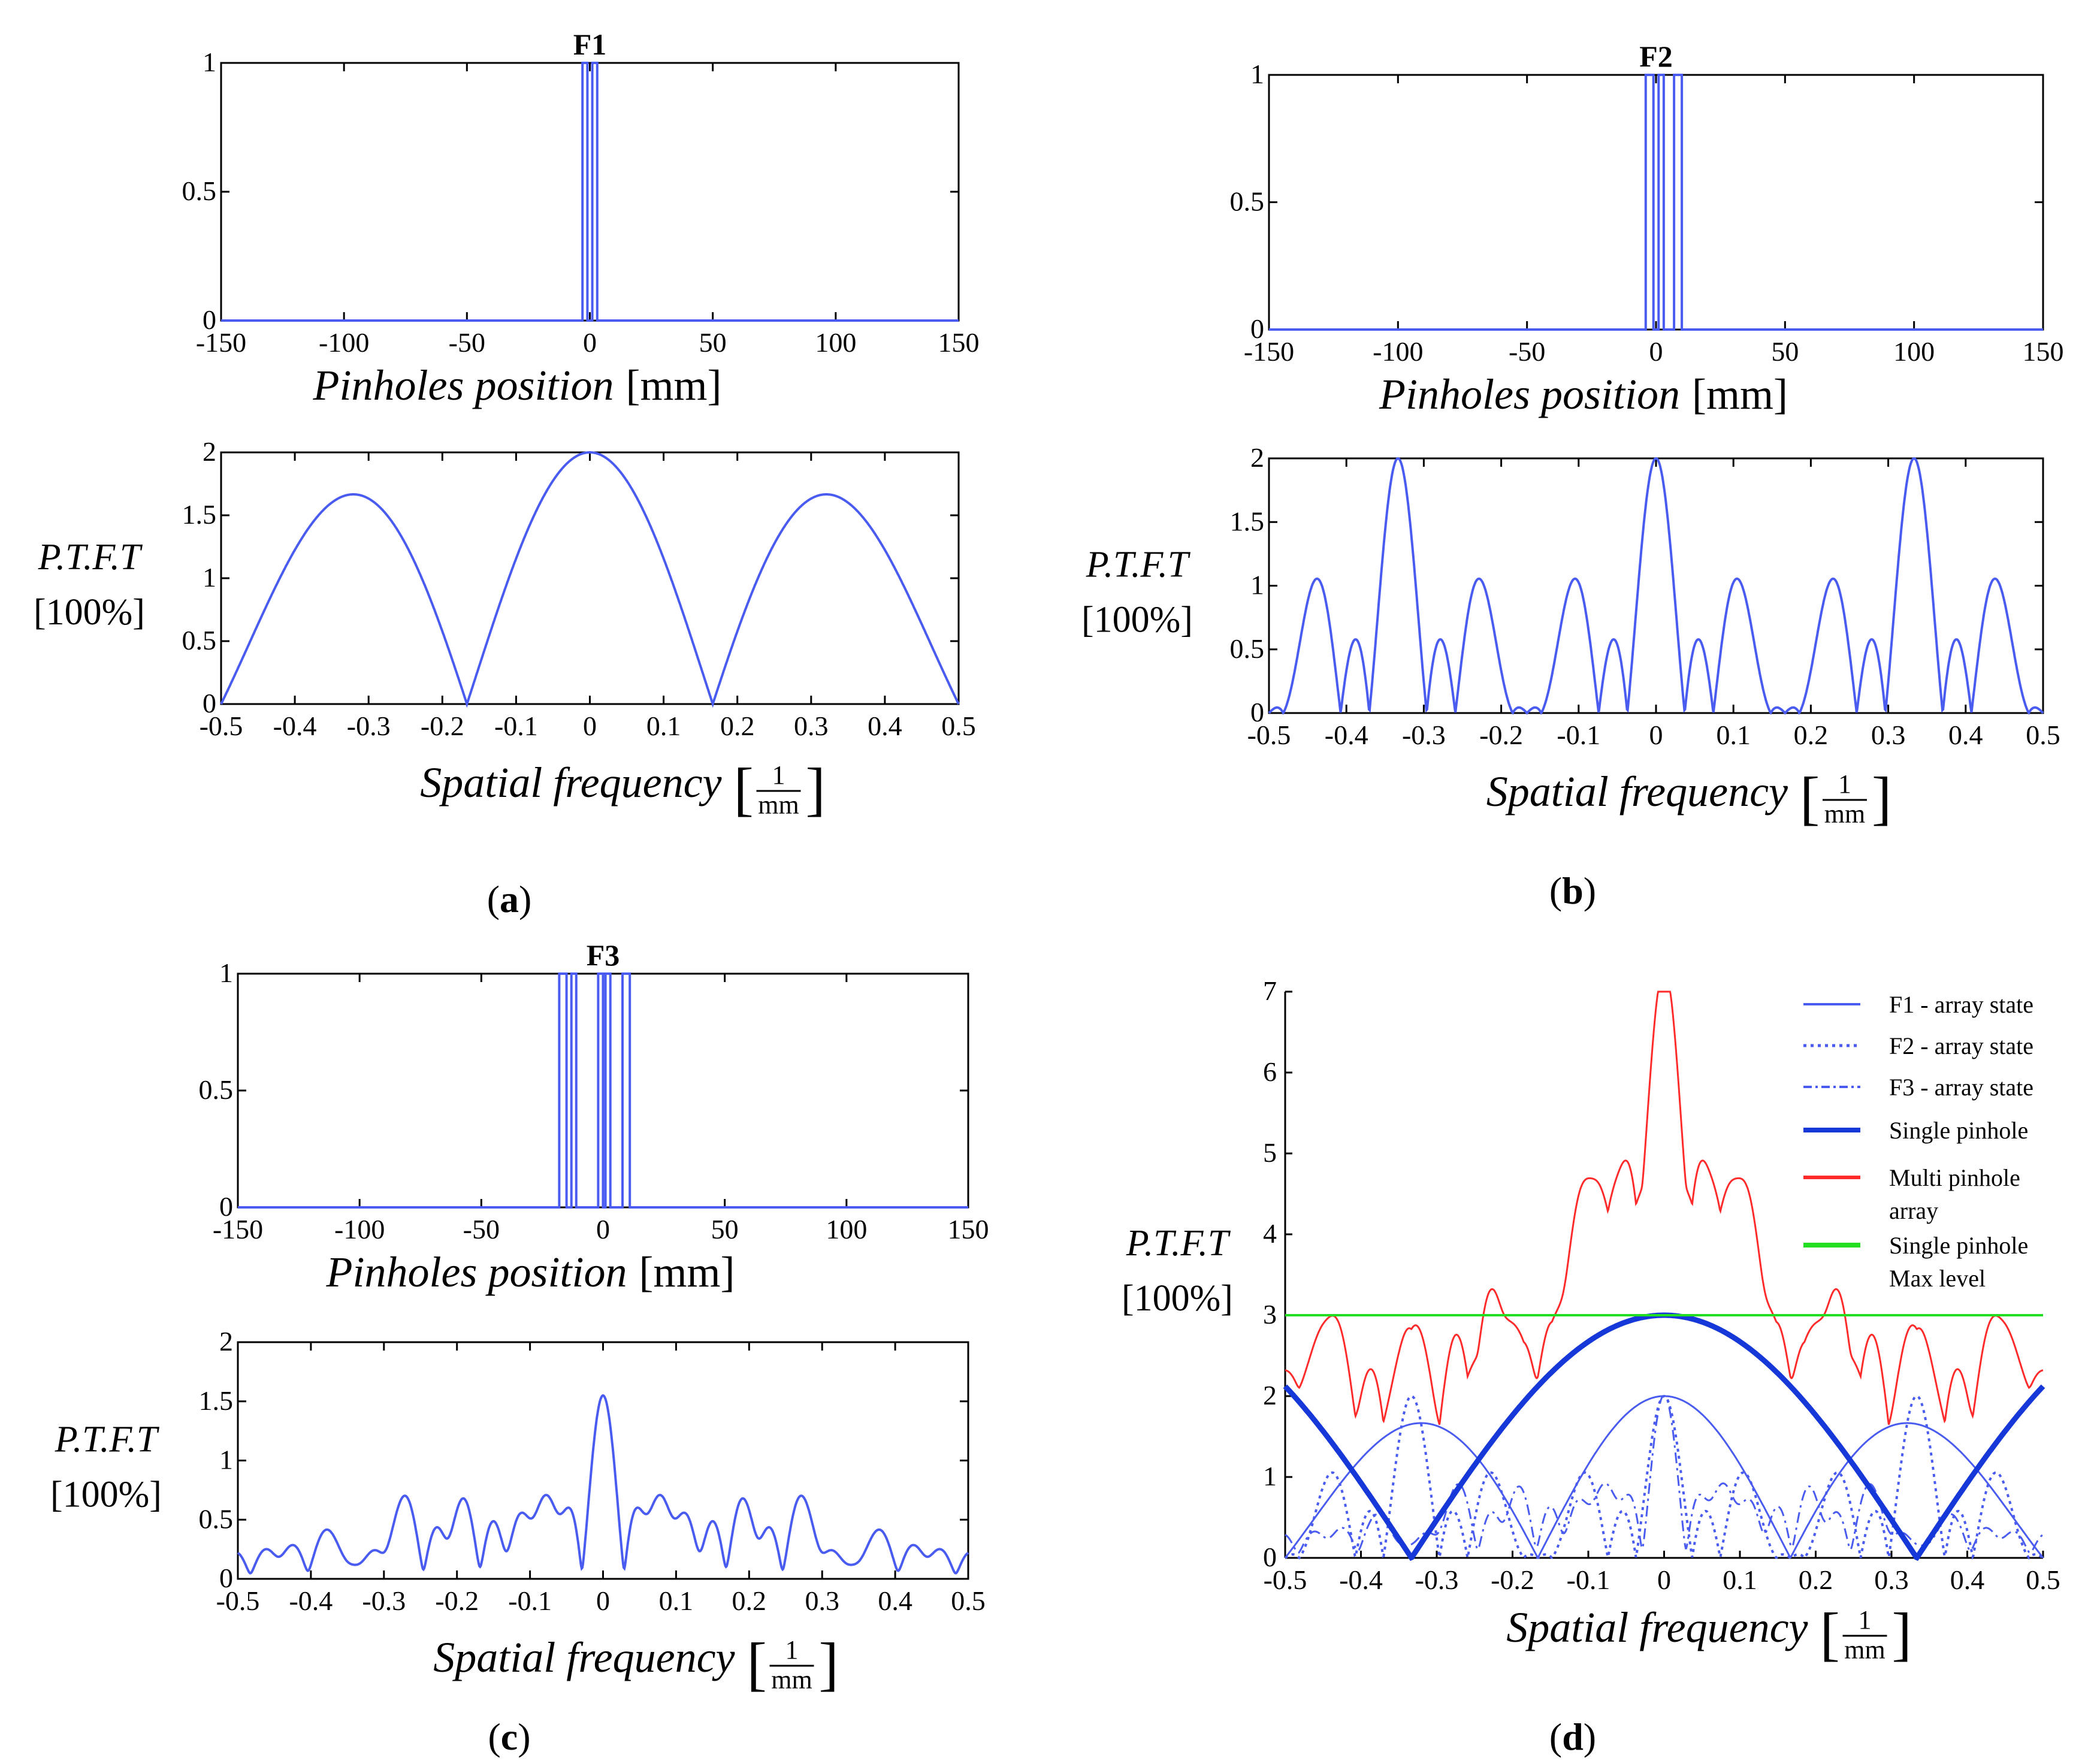 This screenshot has width=2088, height=1764. What do you see at coordinates (1664, 1474) in the screenshot?
I see `series-f3-array-state` at bounding box center [1664, 1474].